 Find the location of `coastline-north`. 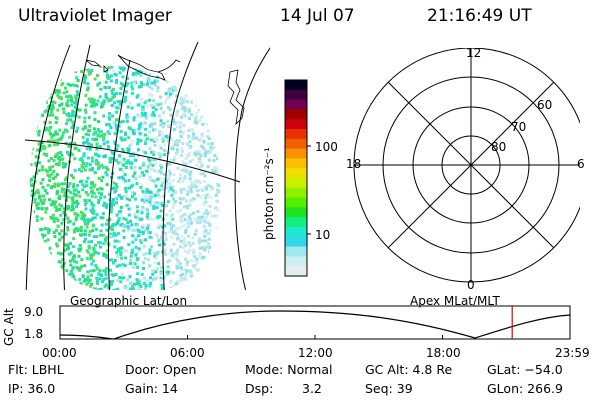

coastline-north is located at coordinates (169, 66).